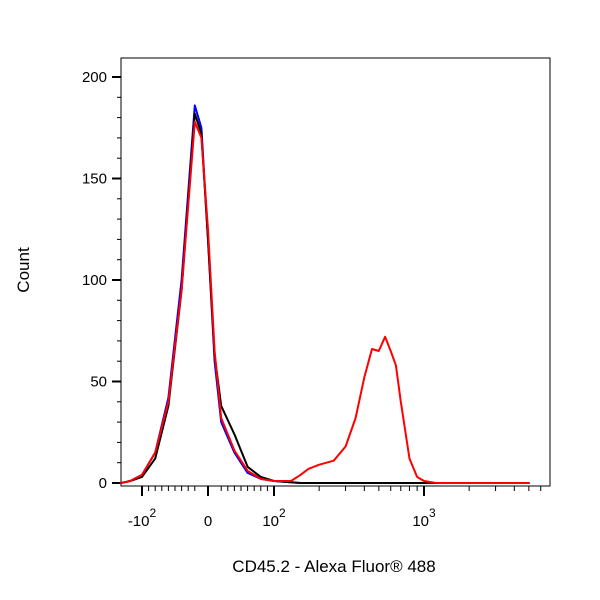 Image resolution: width=600 pixels, height=600 pixels. I want to click on x-axis: -102 0 10² 10³, so click(282, 508).